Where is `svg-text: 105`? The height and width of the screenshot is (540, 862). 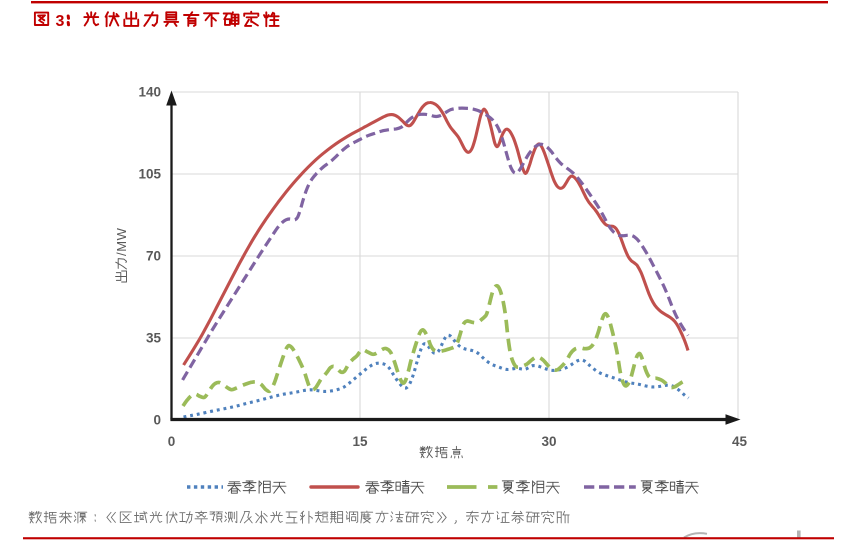 svg-text: 105 is located at coordinates (149, 174).